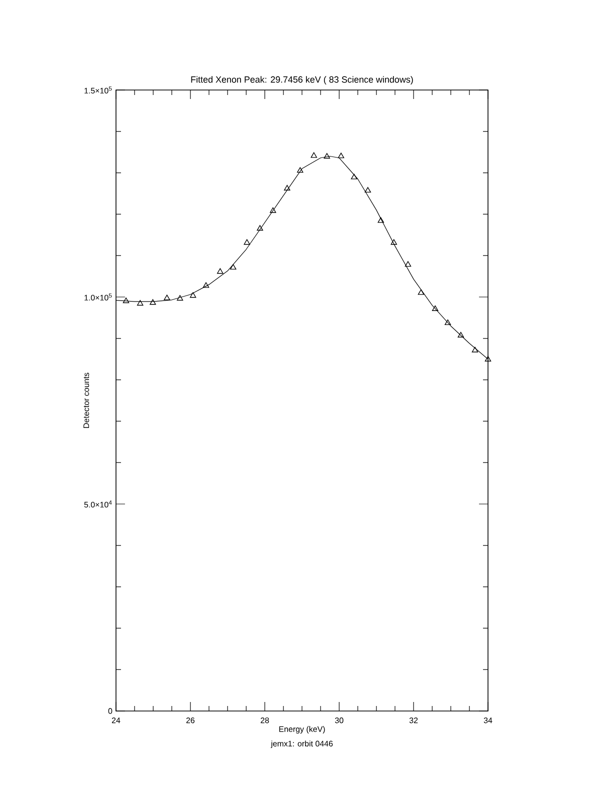  What do you see at coordinates (302, 80) in the screenshot?
I see `chart-title: Fitted Xenon Peak: 29.7456 keV ( 83 Science windows)` at bounding box center [302, 80].